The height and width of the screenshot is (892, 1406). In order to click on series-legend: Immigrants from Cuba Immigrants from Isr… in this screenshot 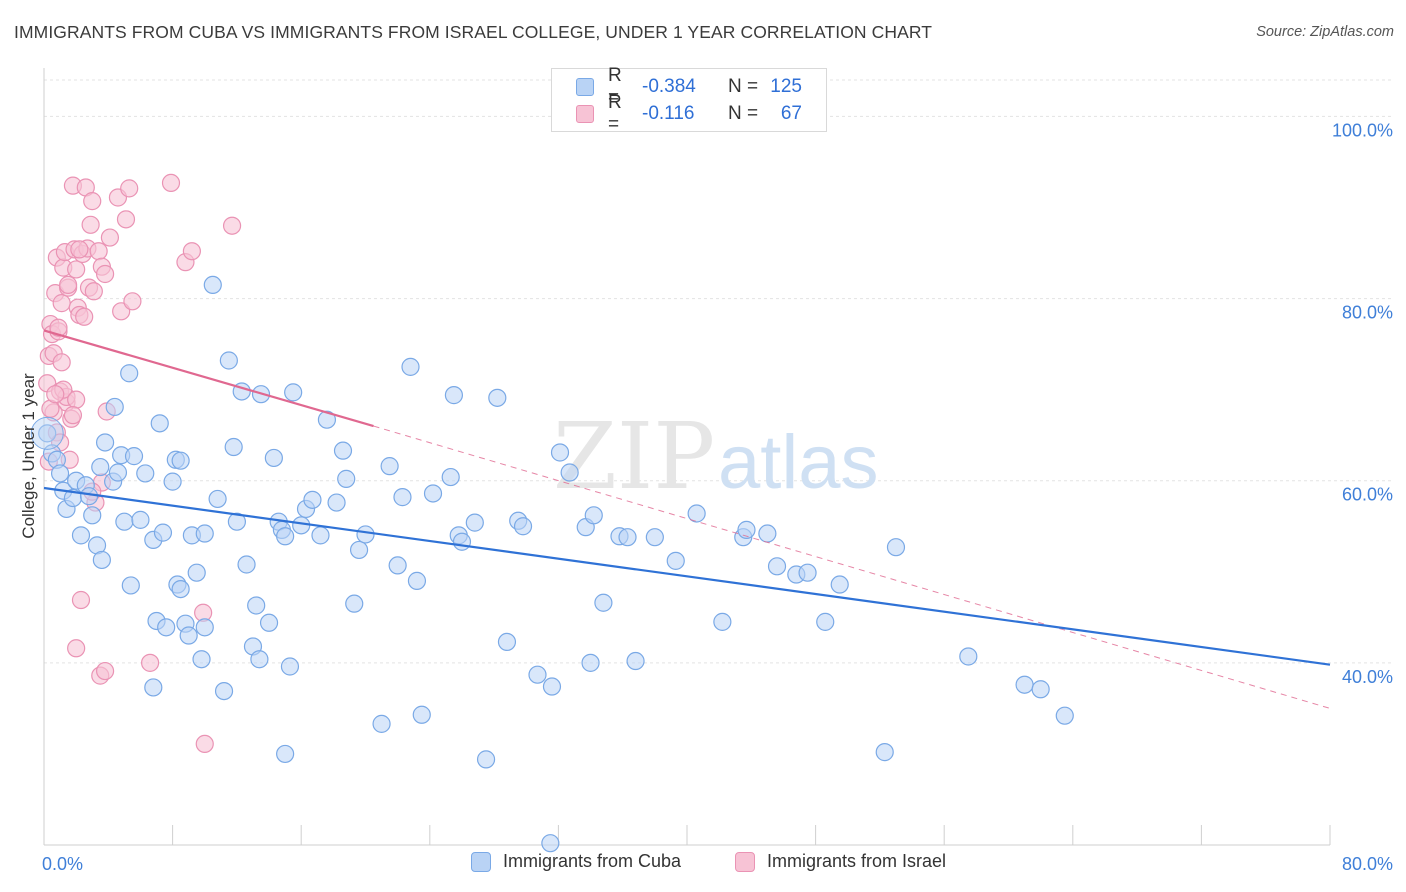, I will do `click(703, 864)`.